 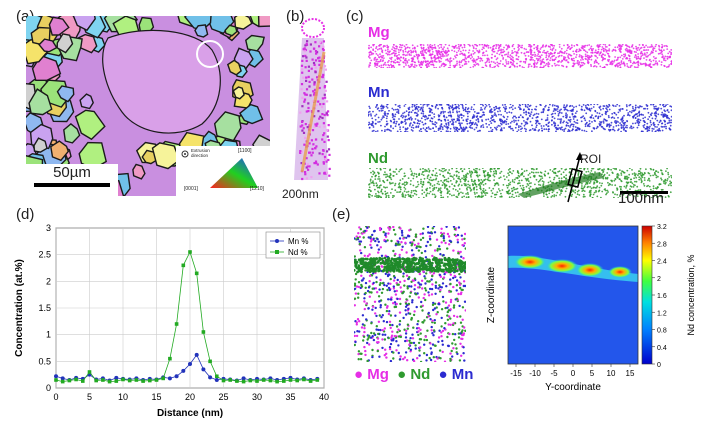 What do you see at coordinates (156, 397) in the screenshot?
I see `x-tick-label: 15` at bounding box center [156, 397].